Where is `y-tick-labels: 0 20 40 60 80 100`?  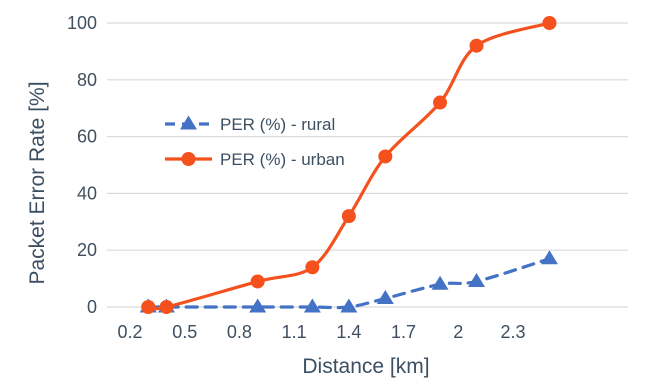 y-tick-labels: 0 20 40 60 80 100 is located at coordinates (82, 165).